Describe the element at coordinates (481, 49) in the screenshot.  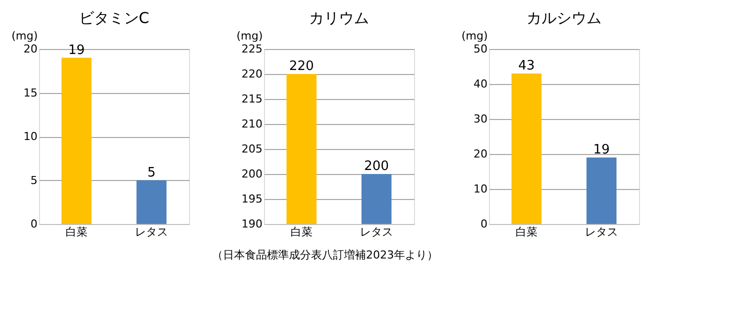
I see `y-tick-label: 50` at that location.